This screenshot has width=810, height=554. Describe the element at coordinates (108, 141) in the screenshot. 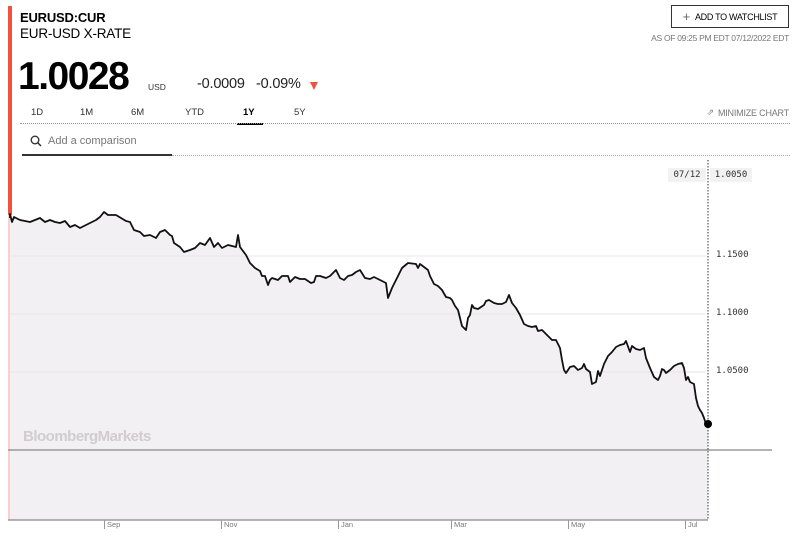

I see `comparison-input` at that location.